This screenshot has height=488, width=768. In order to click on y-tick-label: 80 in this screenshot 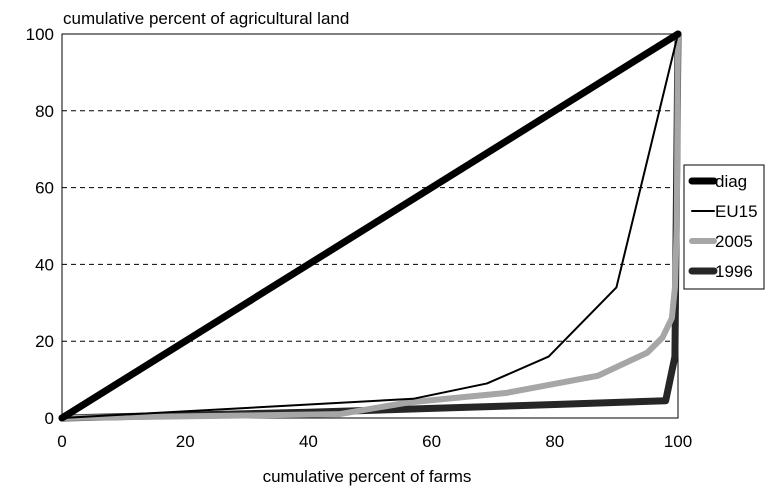, I will do `click(44, 111)`.